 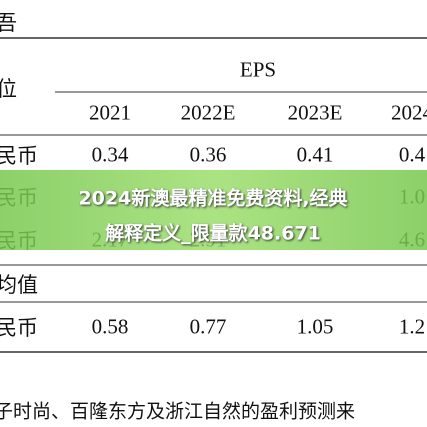 I want to click on banner-line: 2024新澳最精准免费资料,经典, so click(x=213, y=198).